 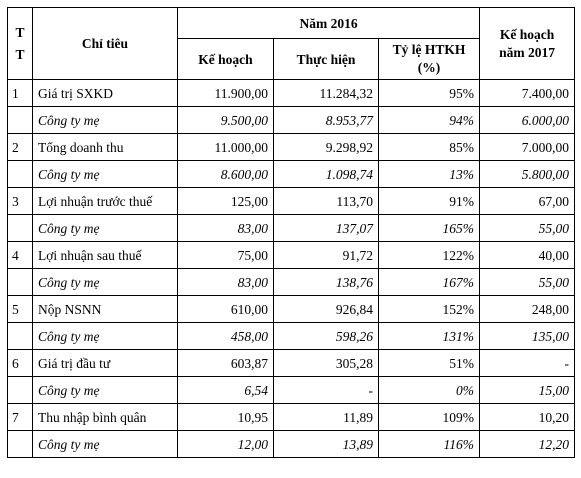 What do you see at coordinates (429, 93) in the screenshot?
I see `row-ty-le: 95%` at bounding box center [429, 93].